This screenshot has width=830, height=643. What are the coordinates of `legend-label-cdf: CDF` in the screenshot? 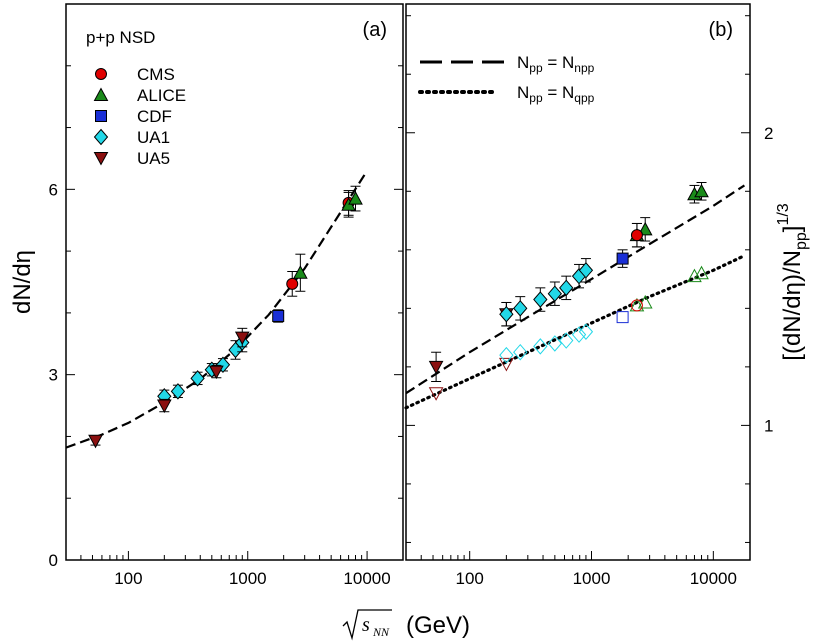 It's located at (154, 116).